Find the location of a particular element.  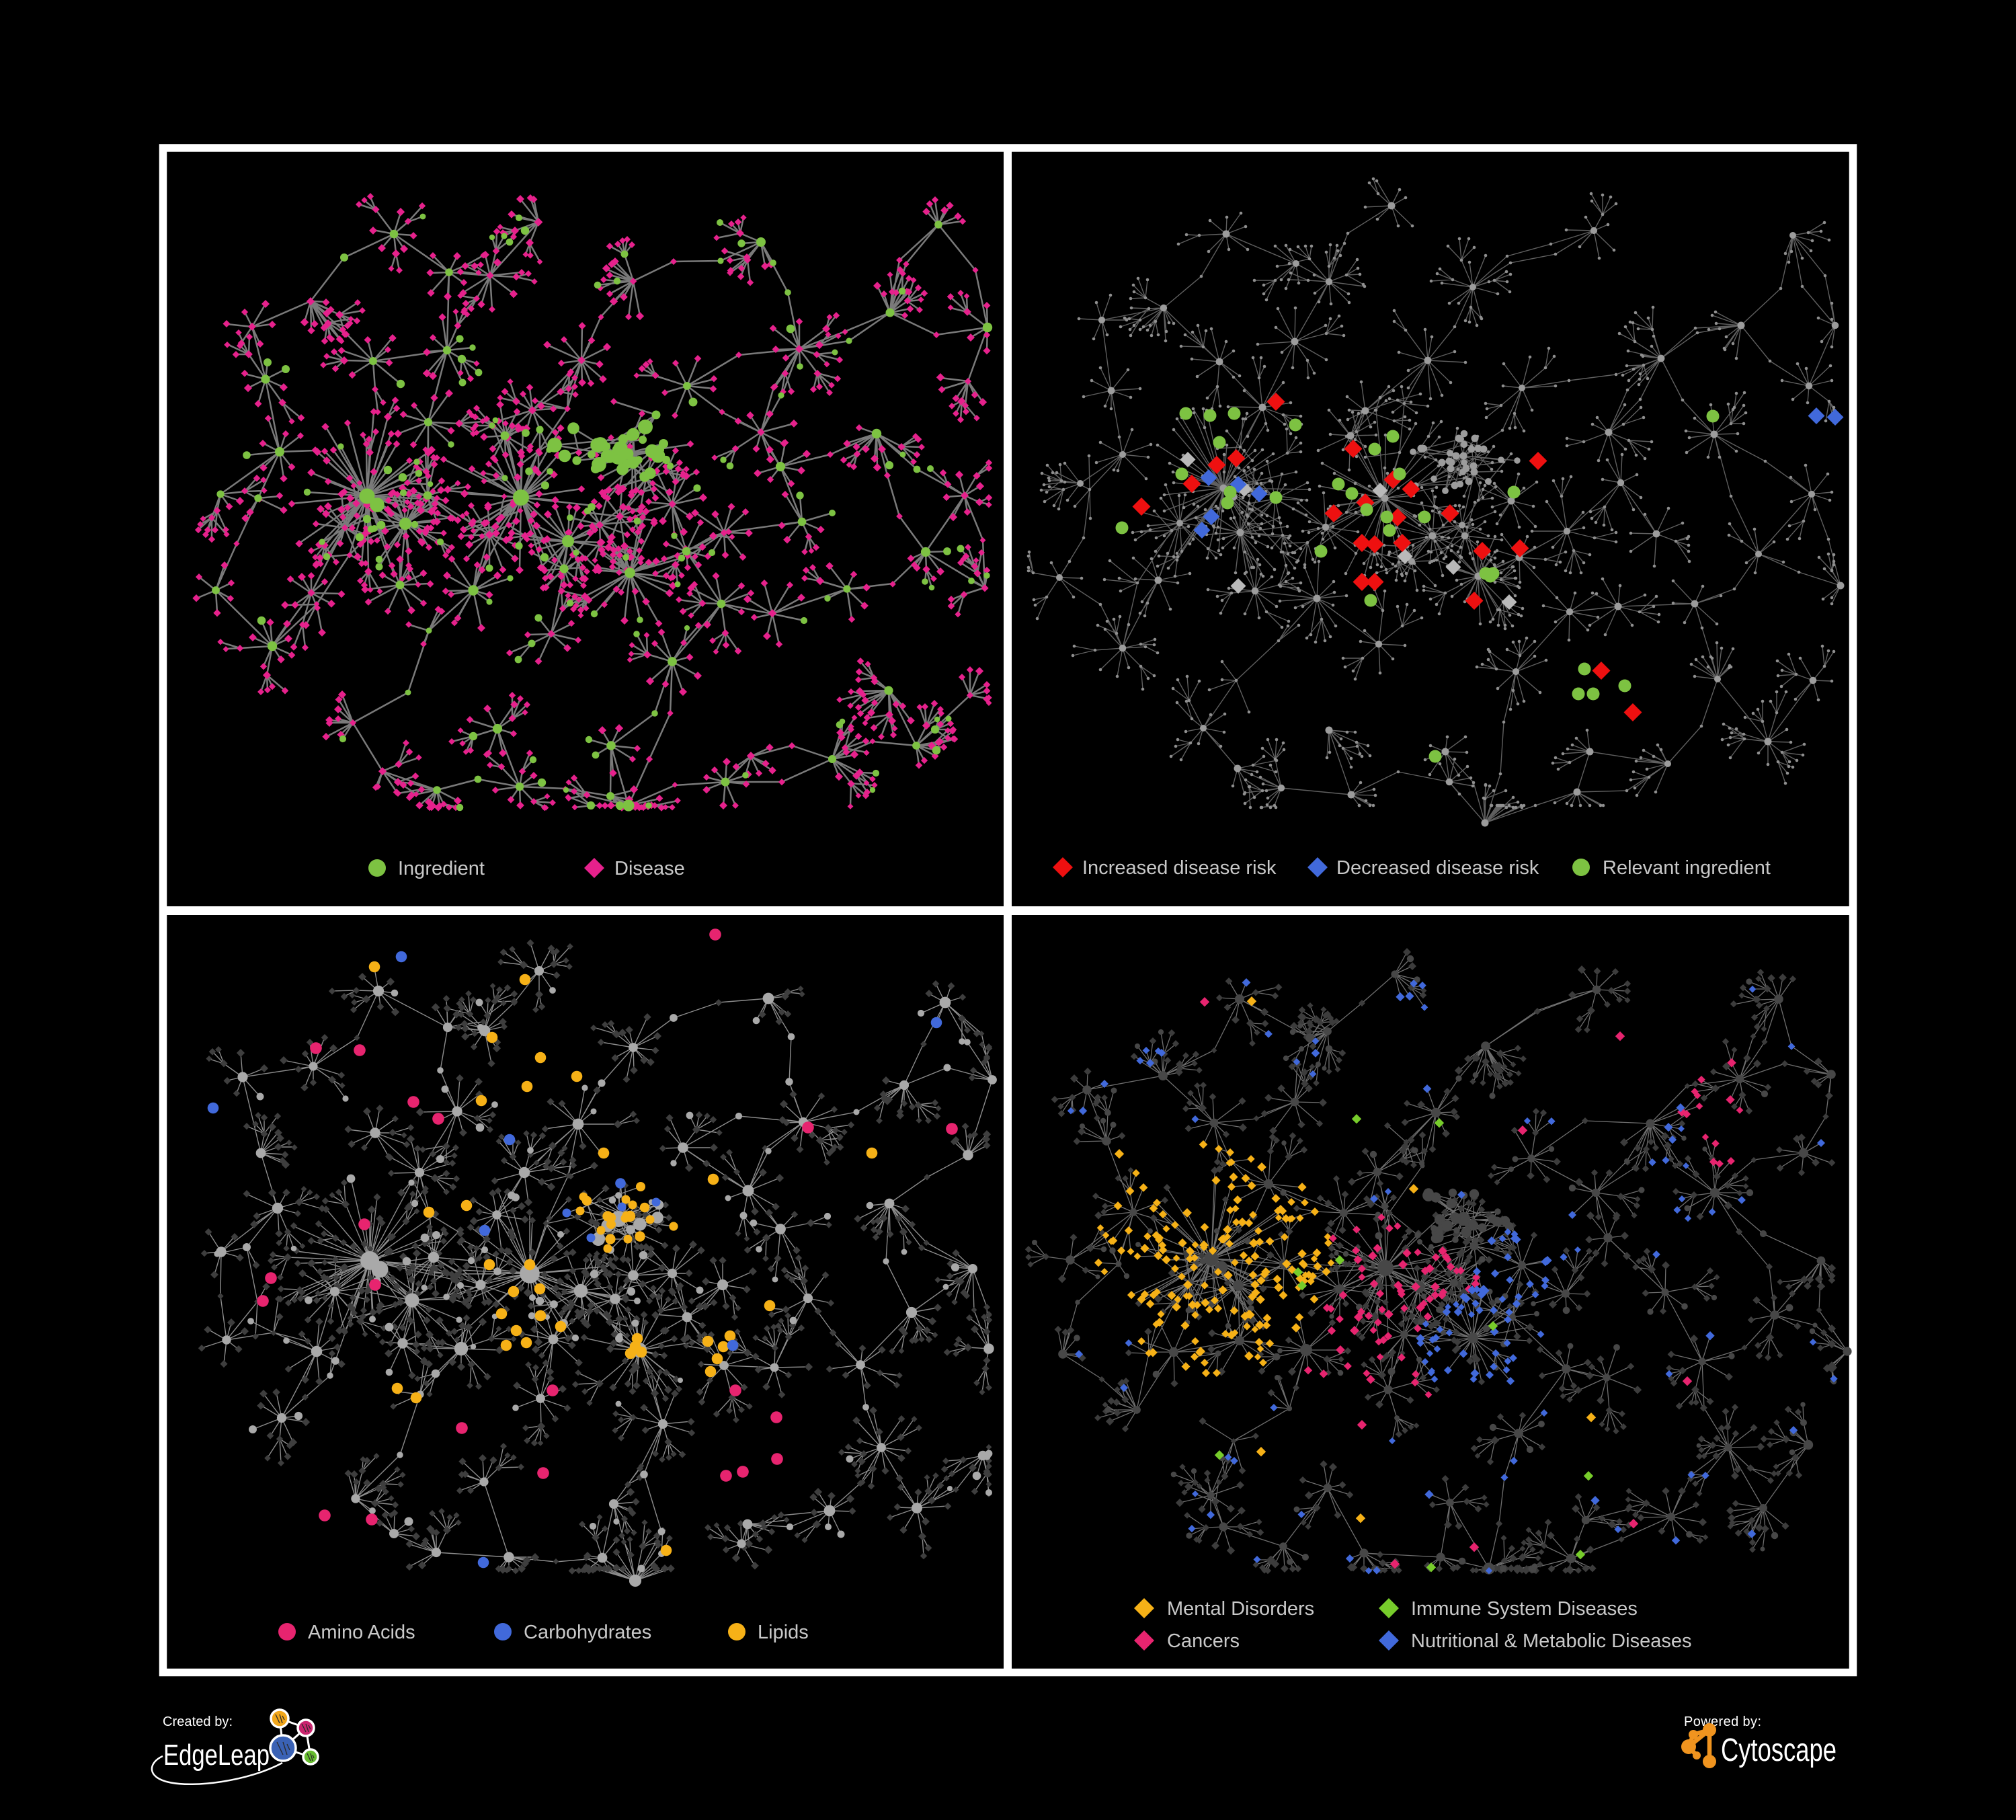

svg-text: Amino Acids is located at coordinates (361, 1632).